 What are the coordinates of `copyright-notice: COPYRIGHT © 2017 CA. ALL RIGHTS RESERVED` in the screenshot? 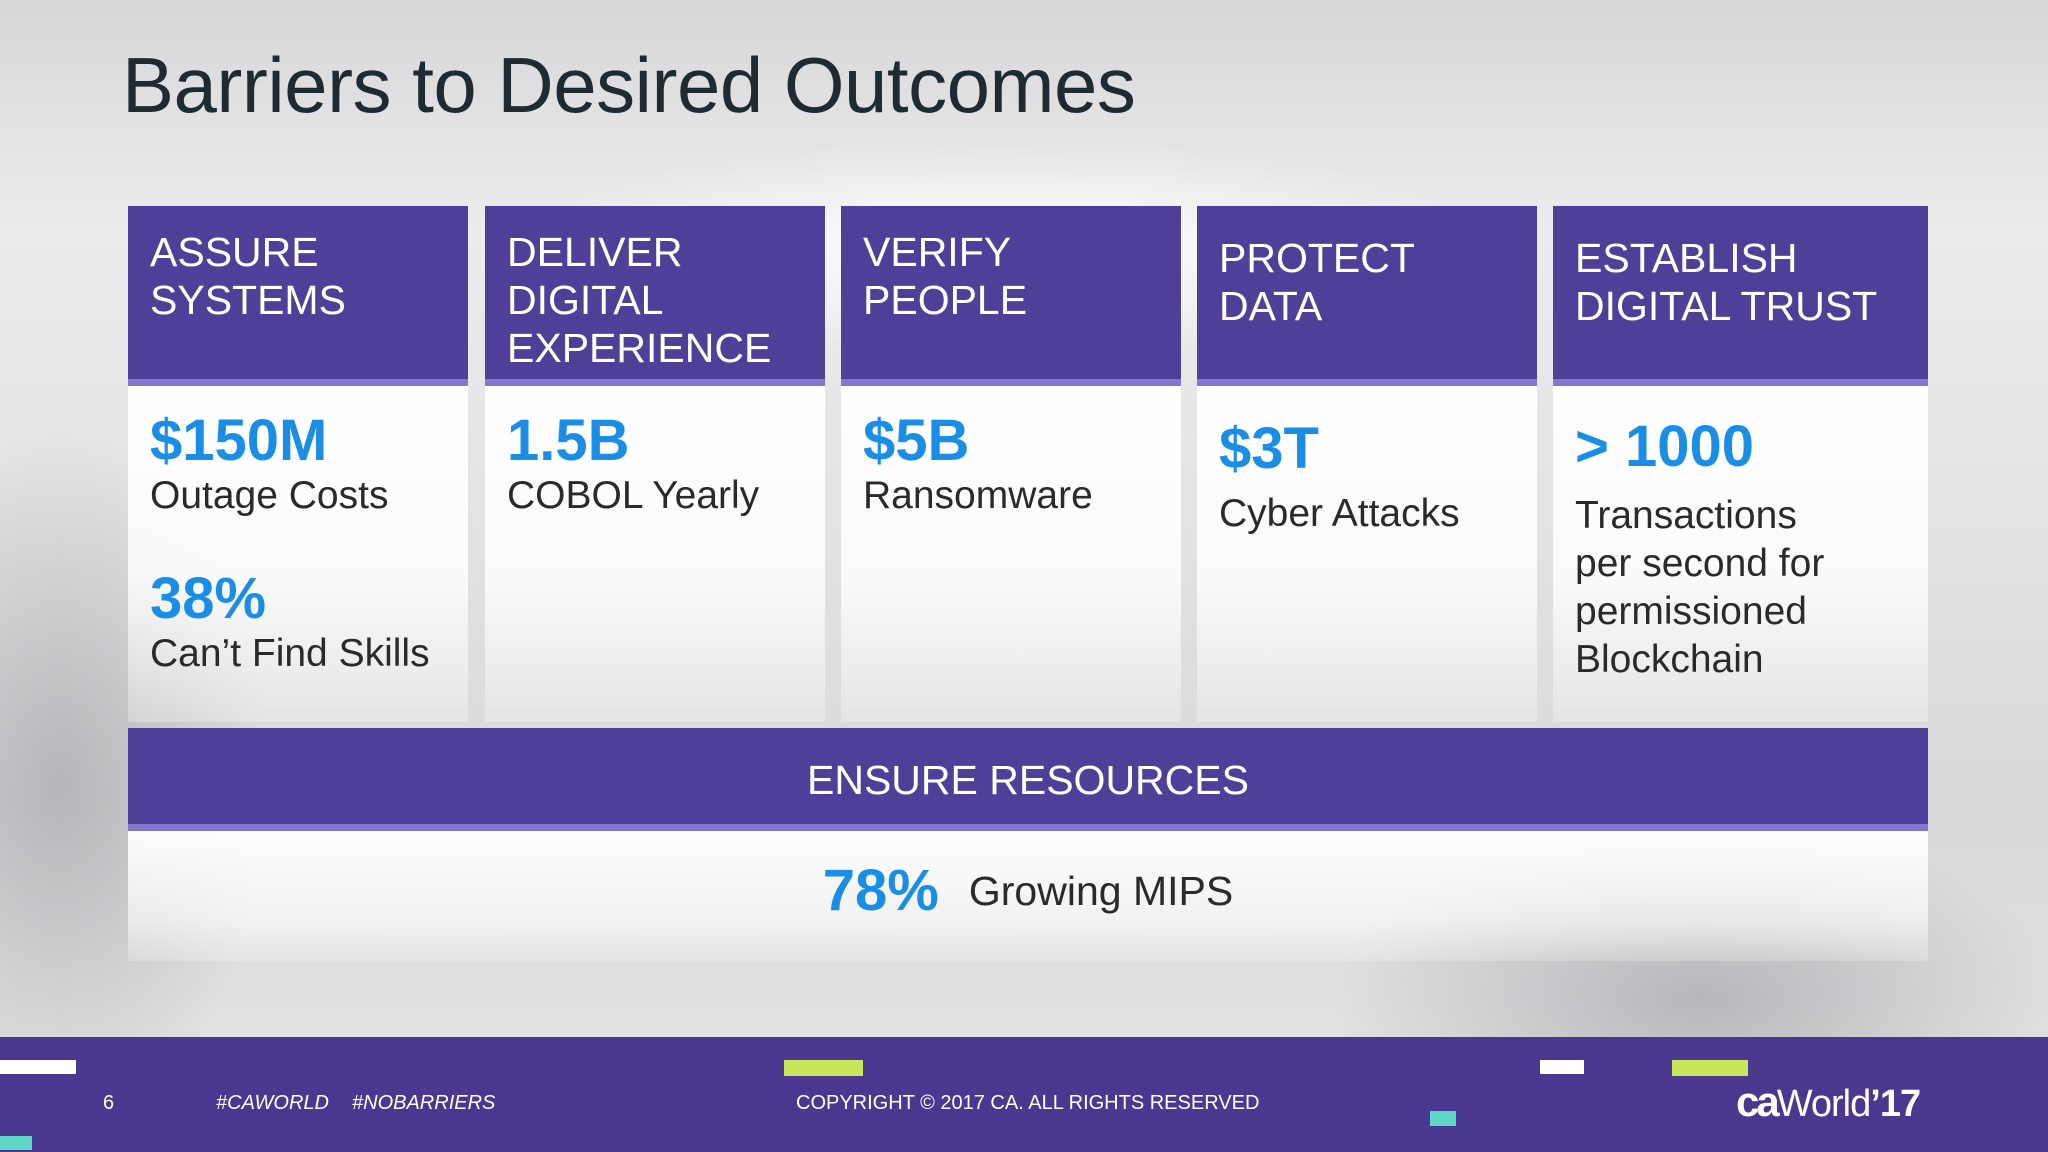 It's located at (1028, 1103).